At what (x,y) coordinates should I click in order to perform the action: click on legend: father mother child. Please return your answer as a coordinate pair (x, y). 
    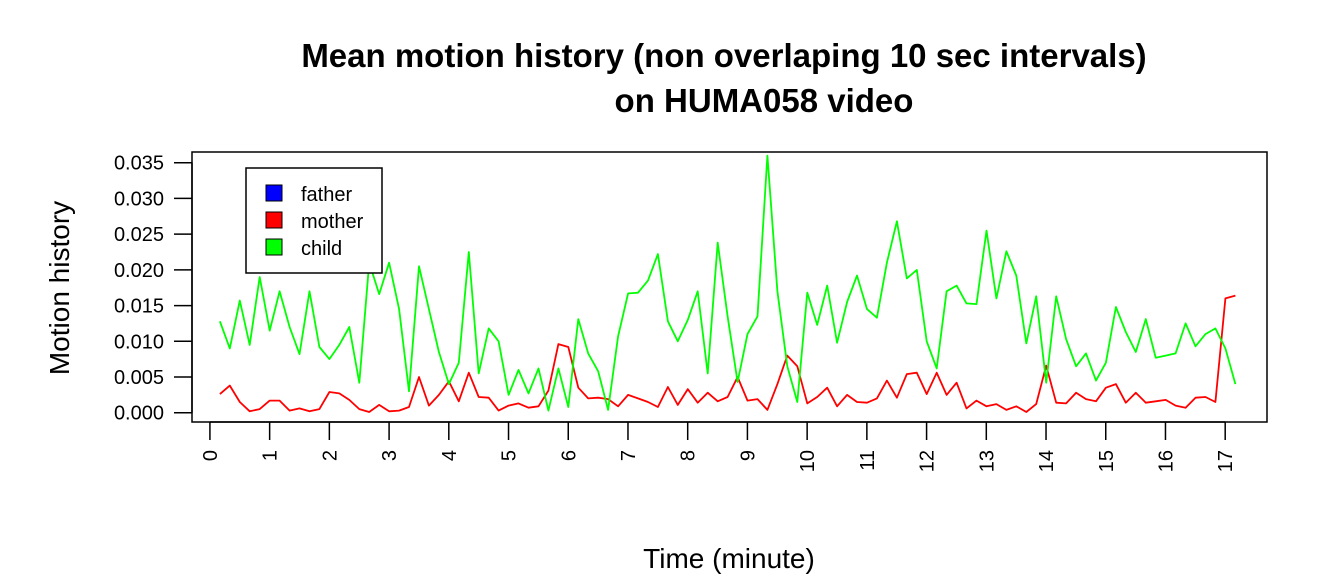
    Looking at the image, I should click on (314, 220).